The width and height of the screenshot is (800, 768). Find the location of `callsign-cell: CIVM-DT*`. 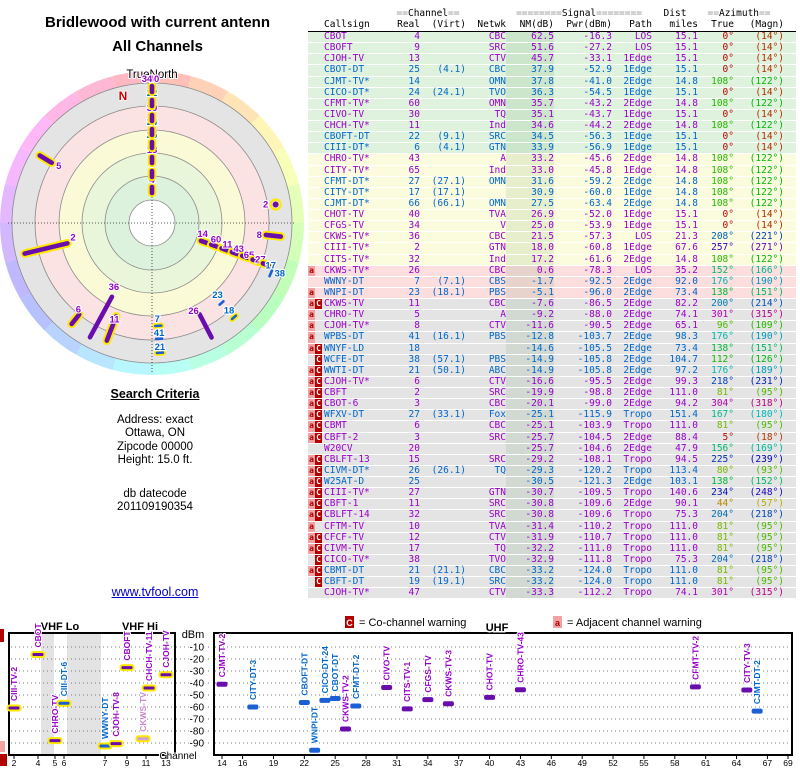

callsign-cell: CIVM-DT* is located at coordinates (347, 470).